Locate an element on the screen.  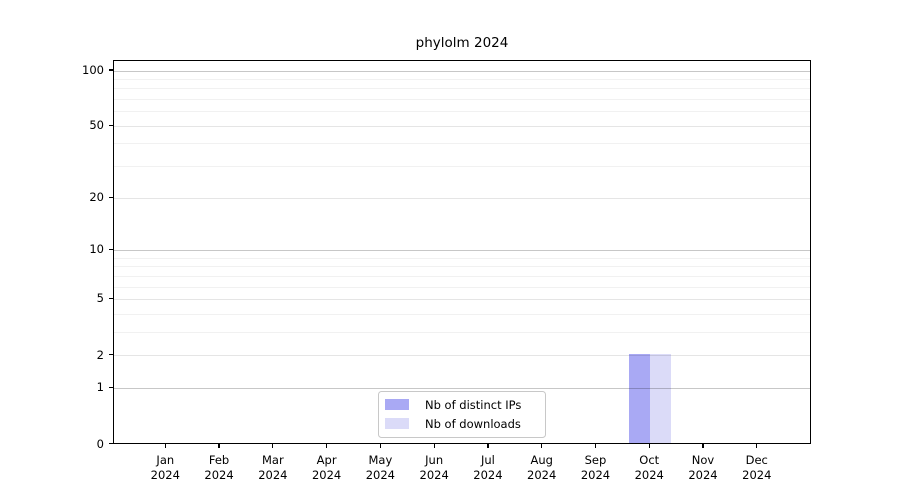
x-tick-month: Apr is located at coordinates (326, 460).